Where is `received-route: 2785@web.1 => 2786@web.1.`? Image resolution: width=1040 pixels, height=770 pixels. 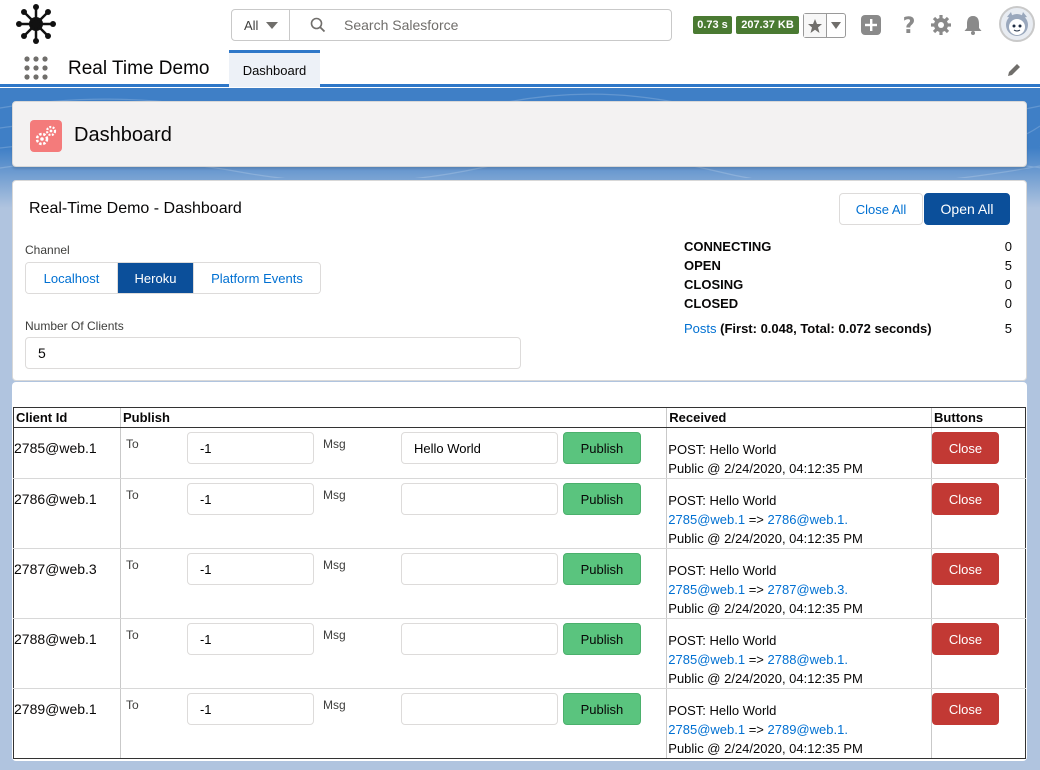 received-route: 2785@web.1 => 2786@web.1. is located at coordinates (799, 519).